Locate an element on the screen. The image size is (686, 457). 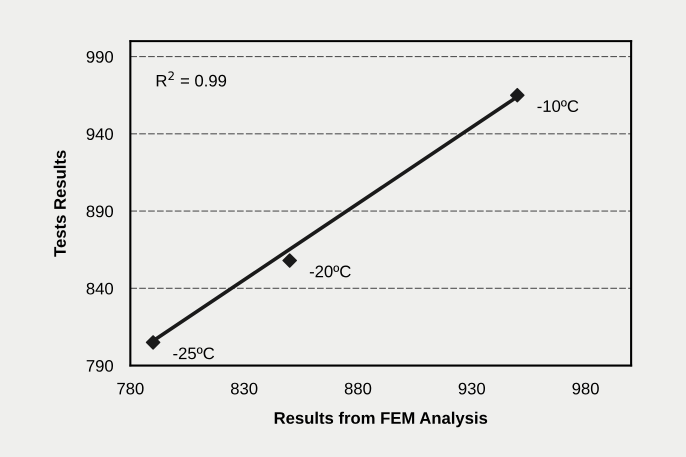
y-tick-label: 940 is located at coordinates (100, 134).